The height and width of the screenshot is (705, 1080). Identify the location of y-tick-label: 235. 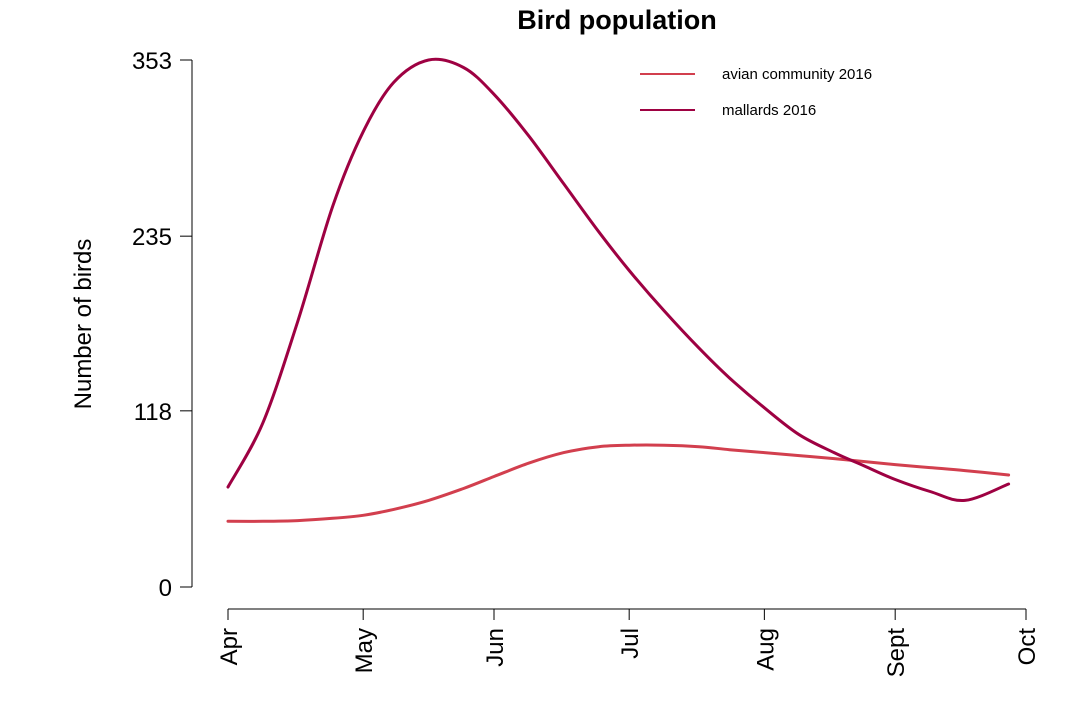
(152, 237).